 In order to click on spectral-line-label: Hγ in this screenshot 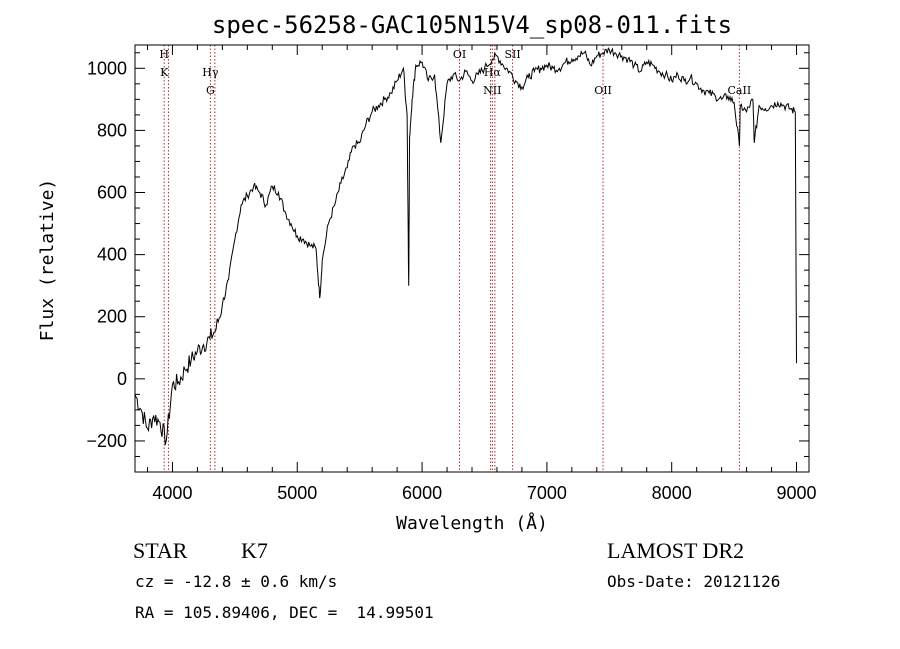, I will do `click(210, 72)`.